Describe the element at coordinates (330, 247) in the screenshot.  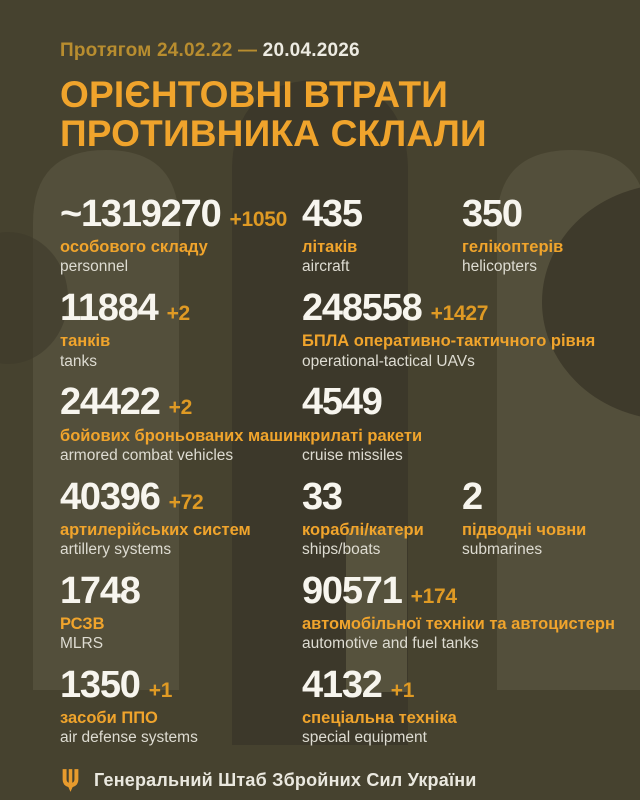
I see `stat-label-ua: літаків` at that location.